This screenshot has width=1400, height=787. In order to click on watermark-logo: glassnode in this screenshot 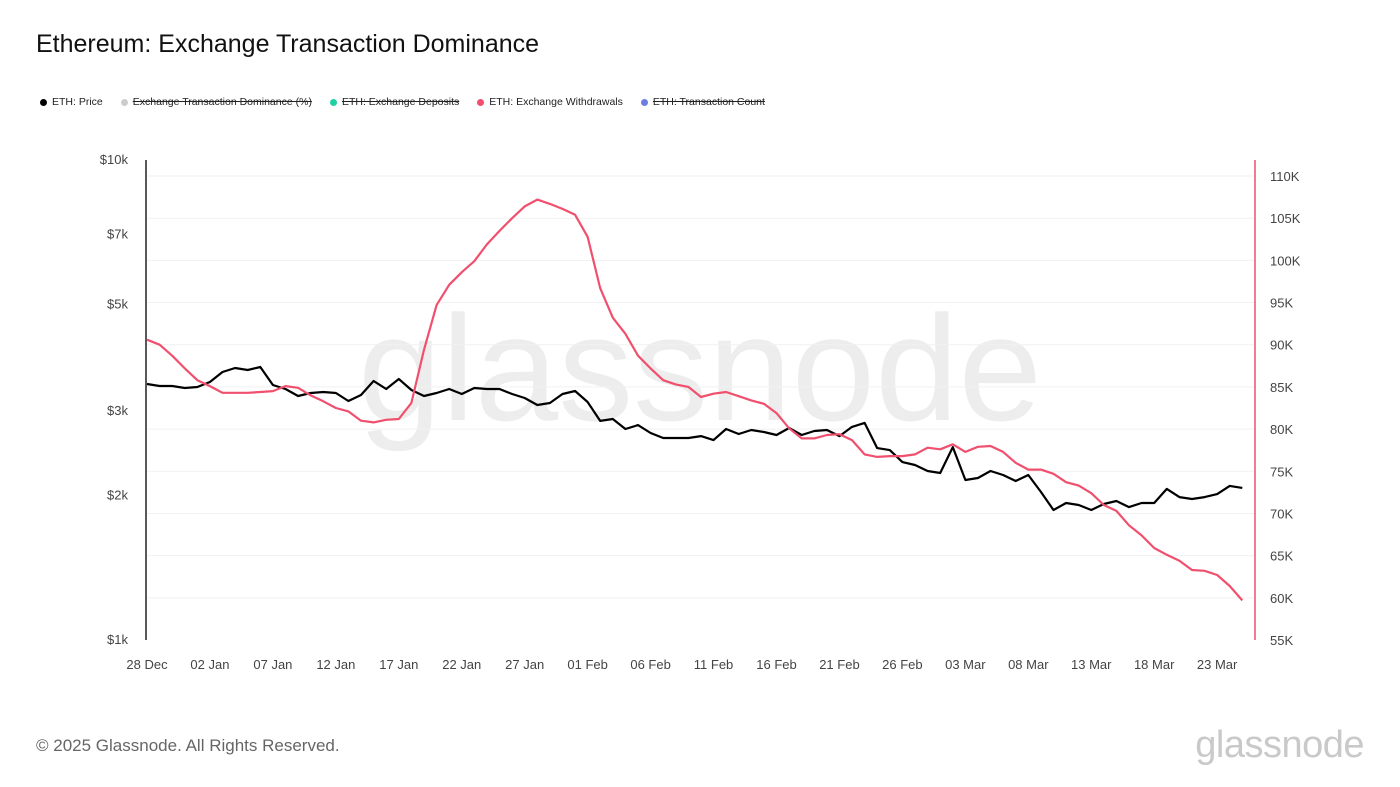, I will do `click(700, 368)`.